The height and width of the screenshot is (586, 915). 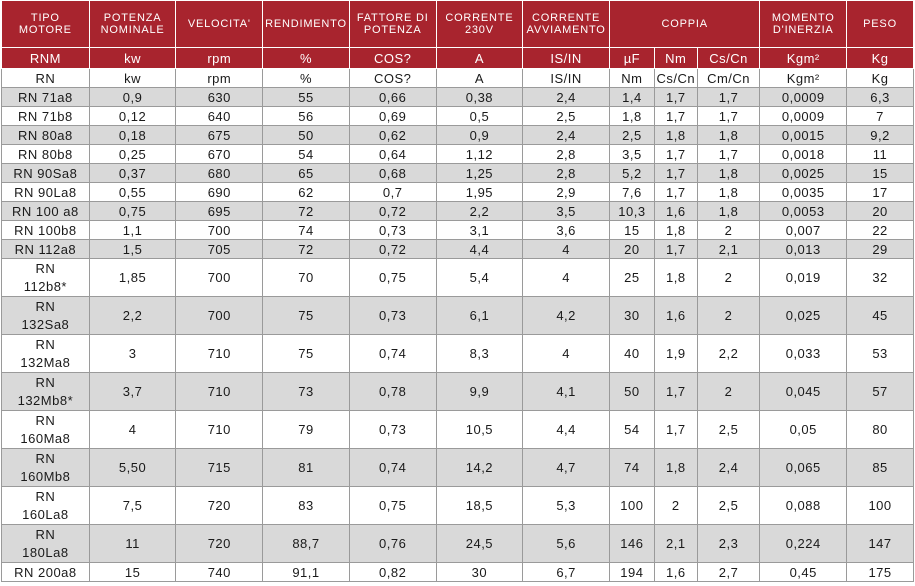 I want to click on value-cell: 1,9, so click(x=675, y=353).